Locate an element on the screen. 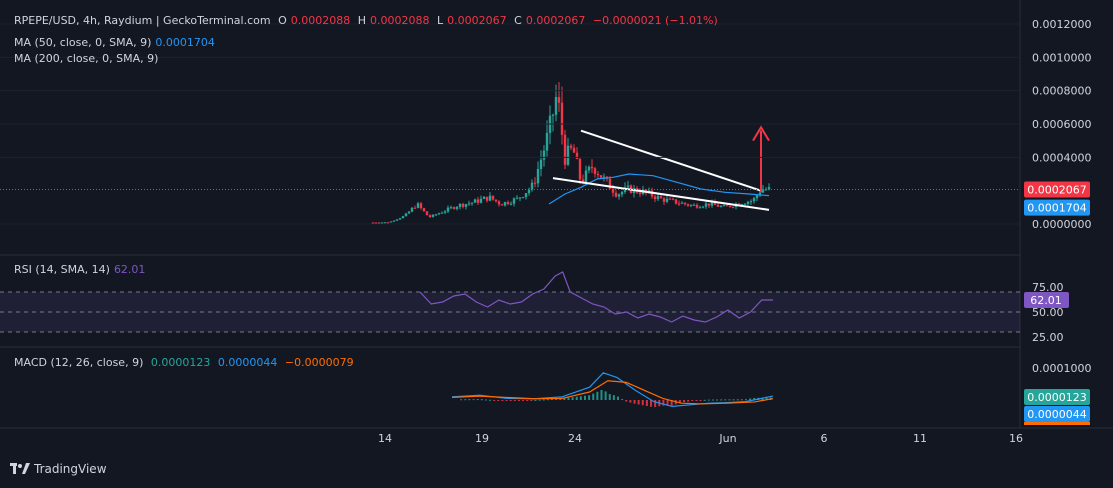 This screenshot has height=488, width=1113. breakout-arrow-head is located at coordinates (761, 133).